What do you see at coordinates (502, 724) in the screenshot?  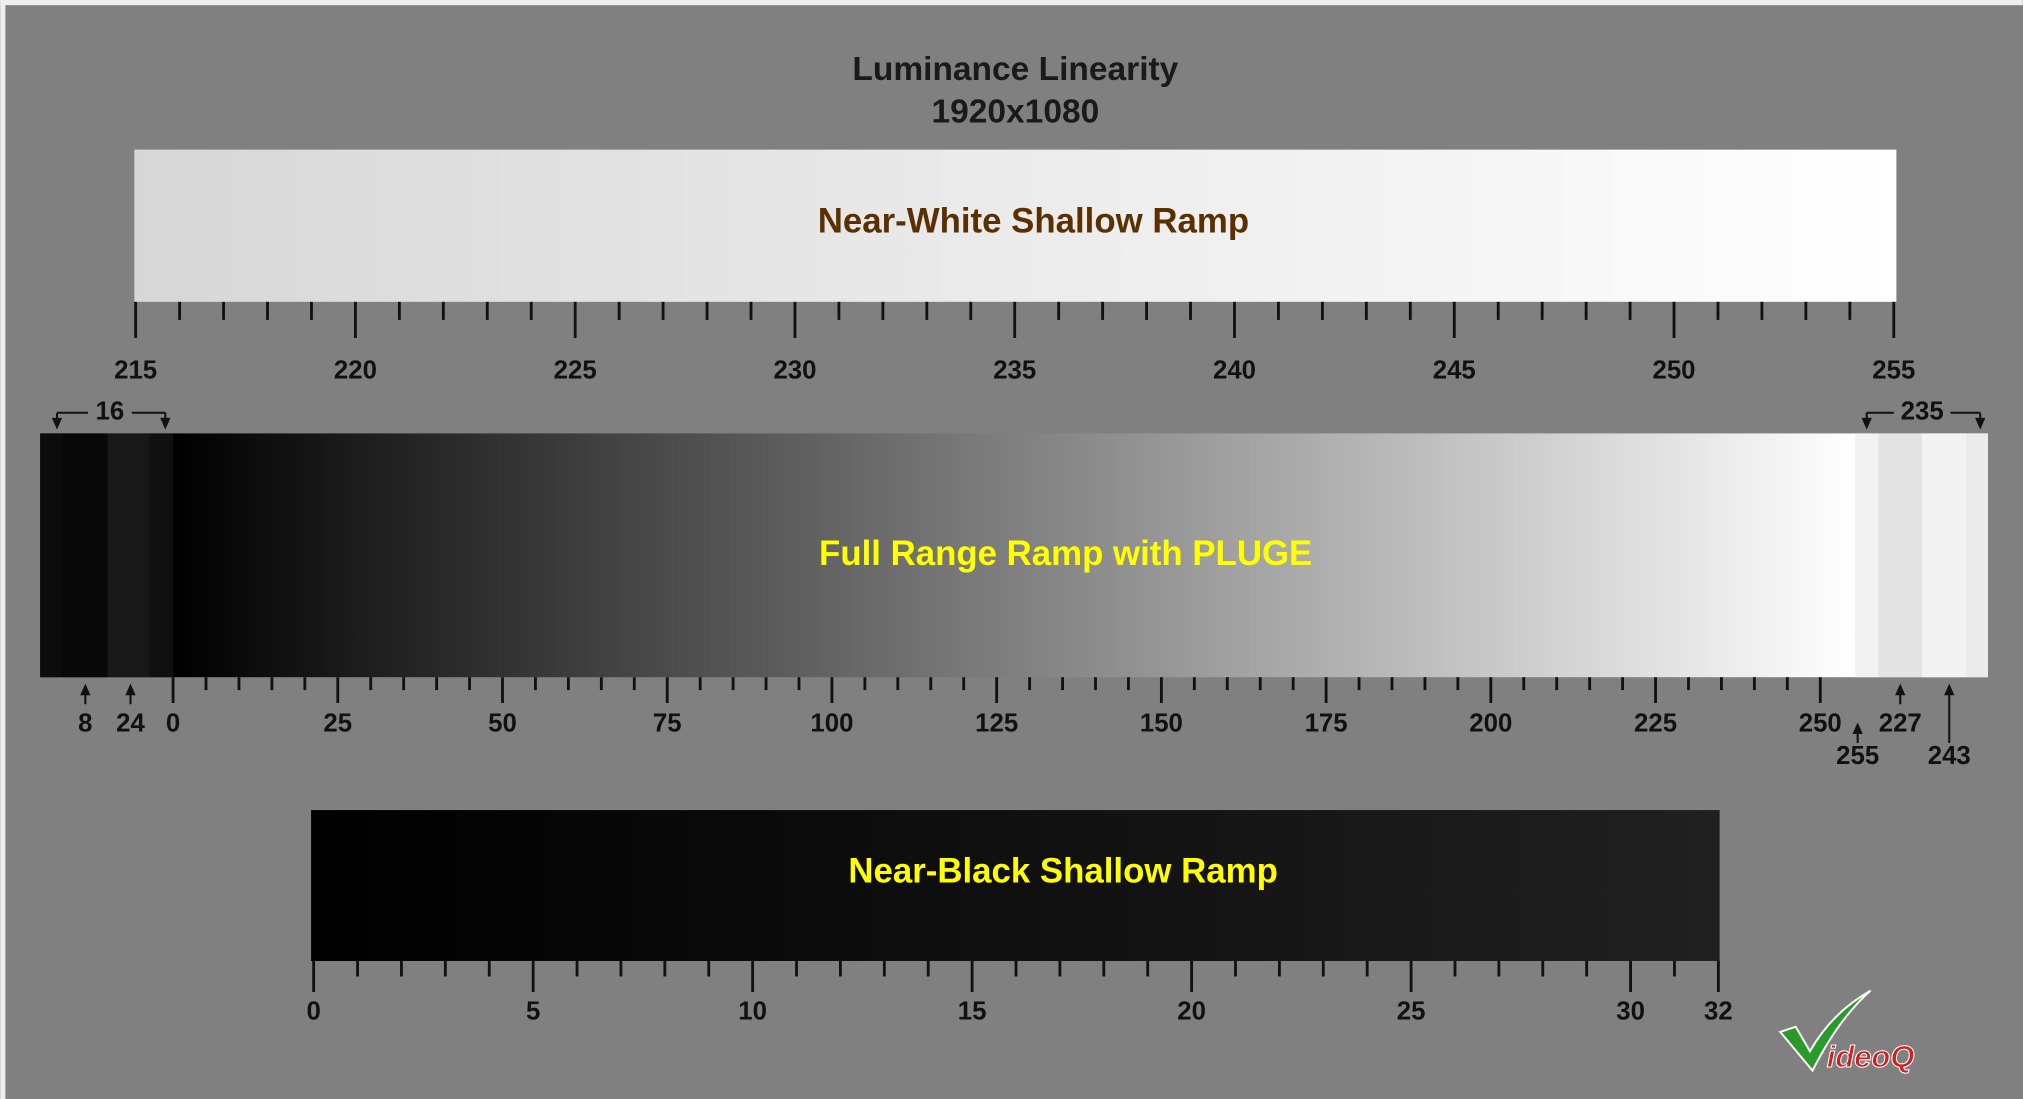 I see `tick-label: 50` at bounding box center [502, 724].